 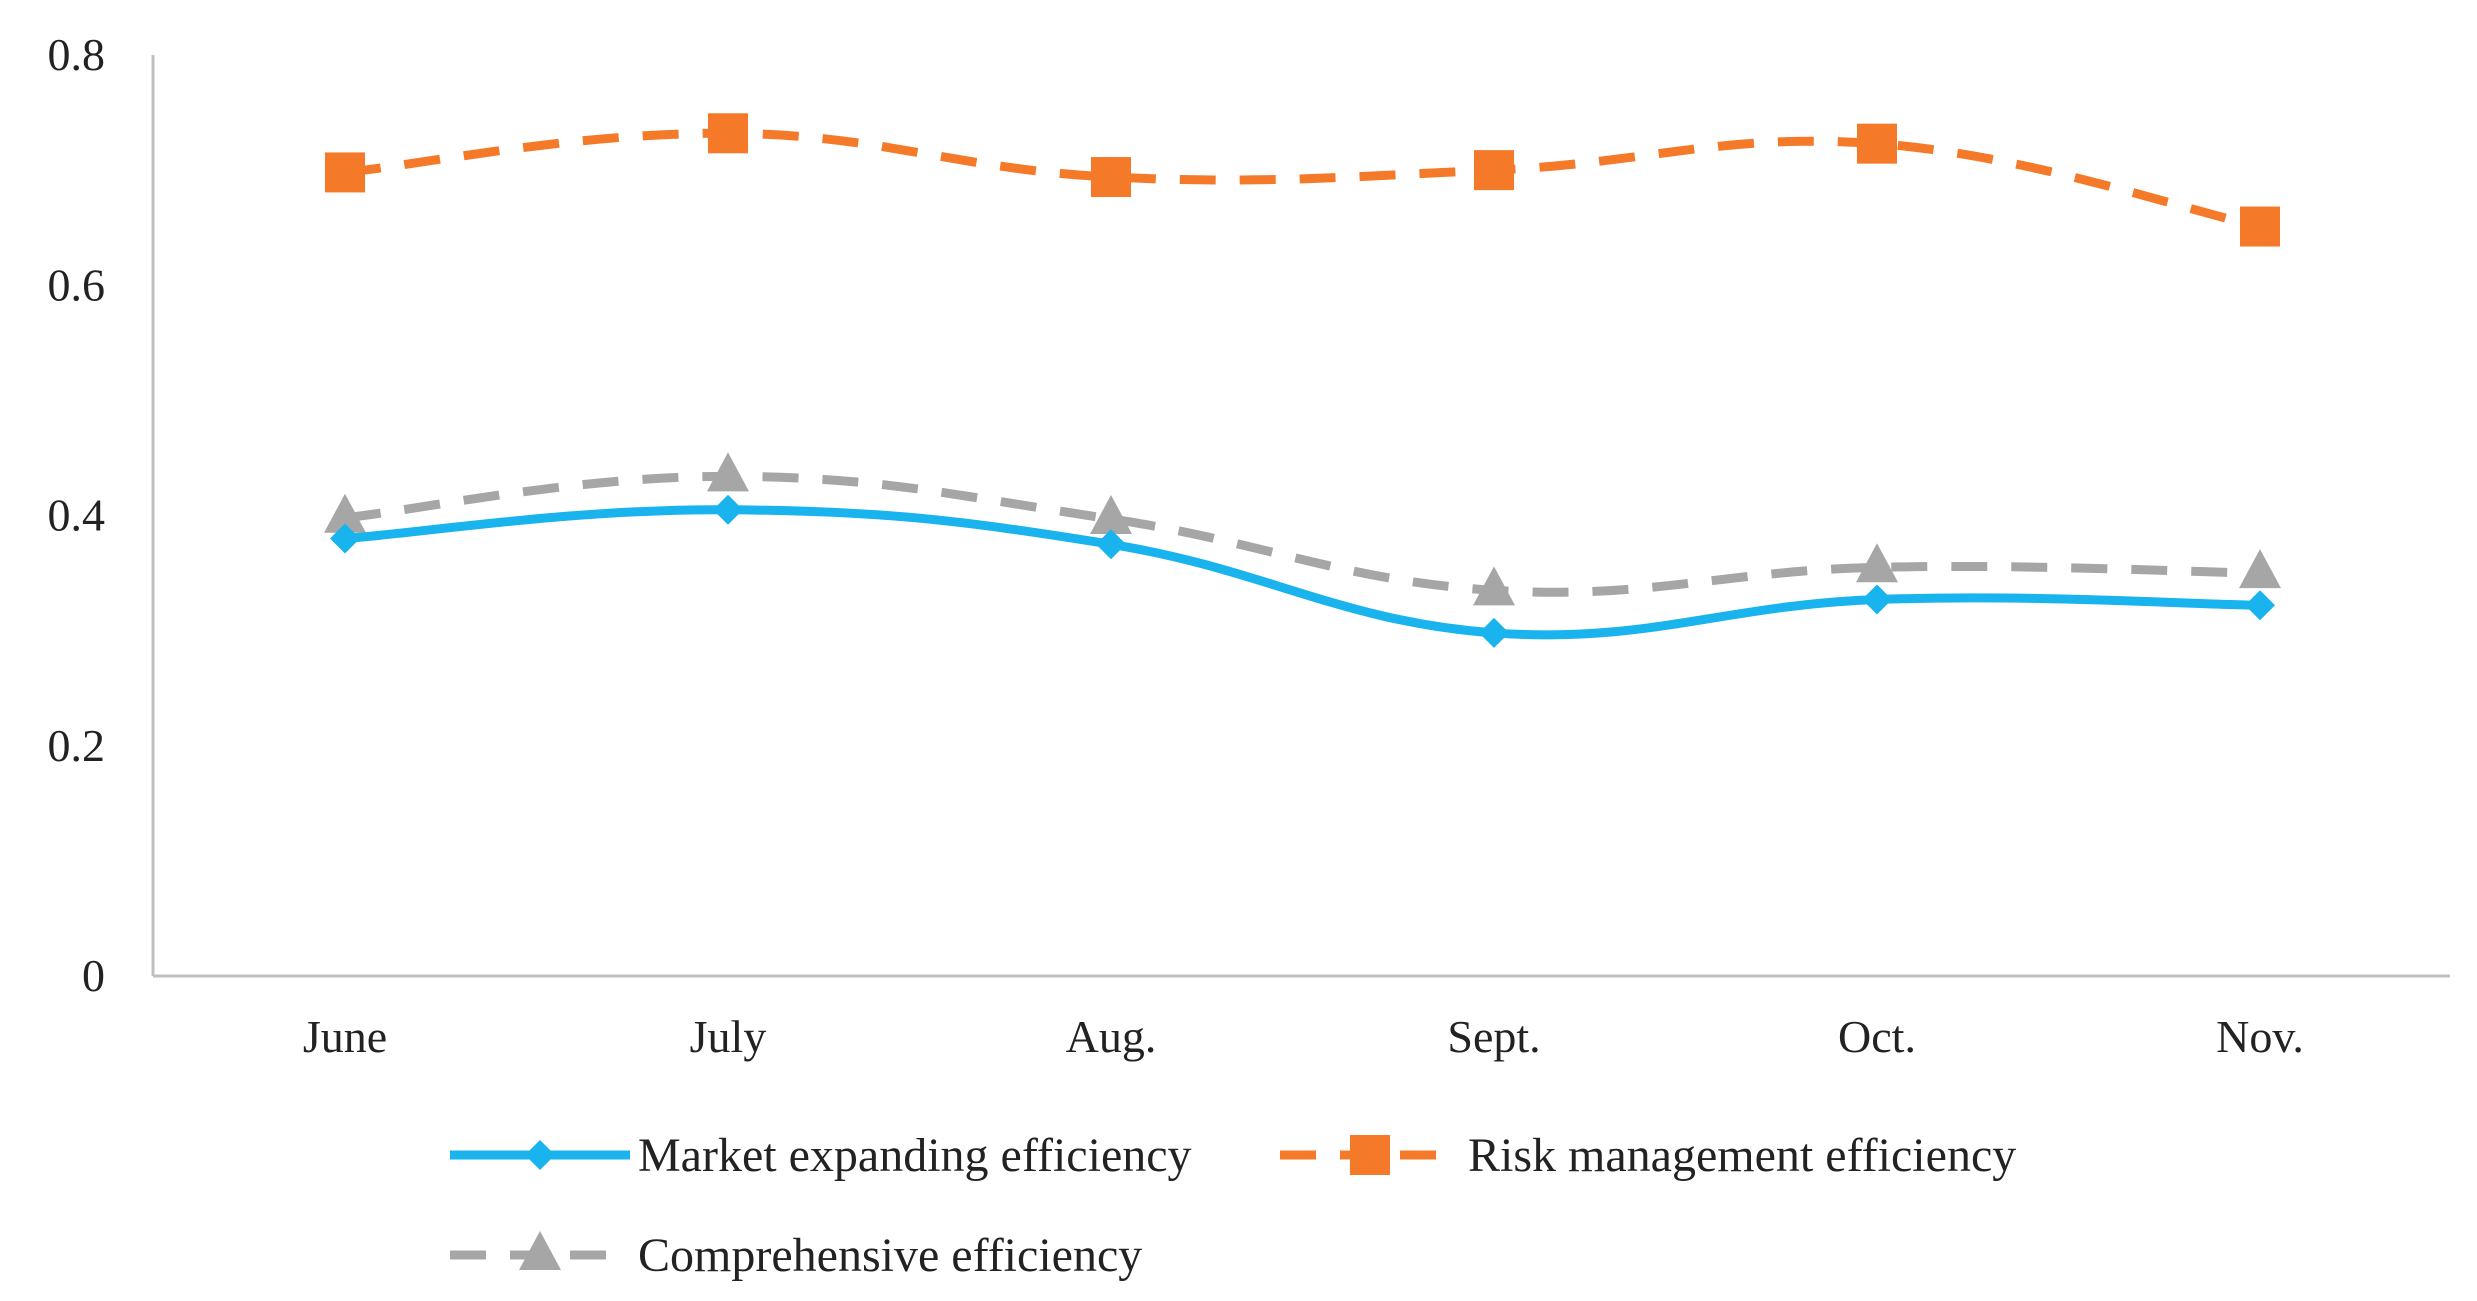 What do you see at coordinates (890, 1255) in the screenshot?
I see `legend-label: Comprehensive efficiency` at bounding box center [890, 1255].